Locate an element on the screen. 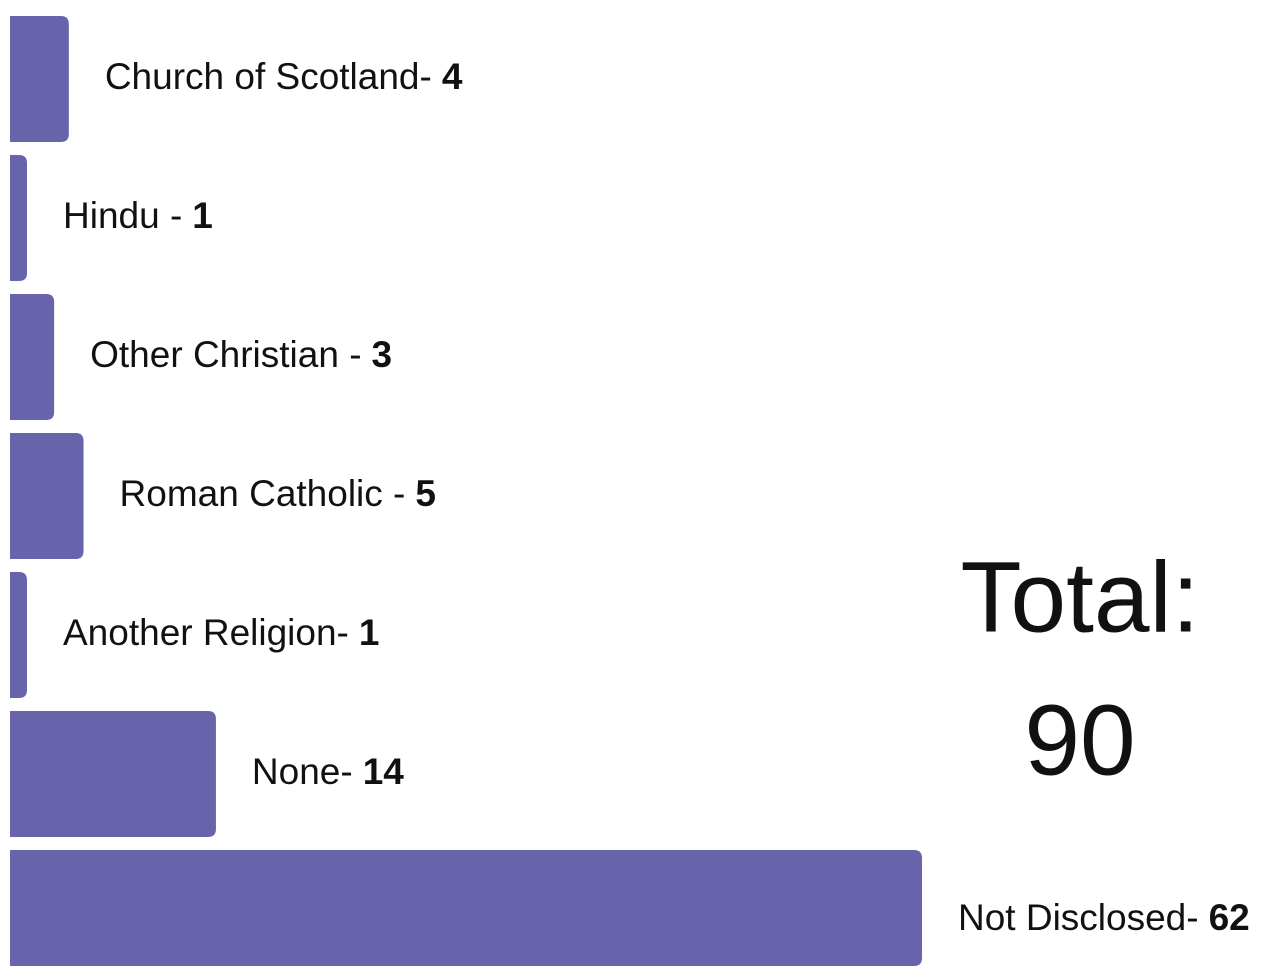 The width and height of the screenshot is (1283, 966). bar-label: Church of Scotland- 4 is located at coordinates (284, 76).